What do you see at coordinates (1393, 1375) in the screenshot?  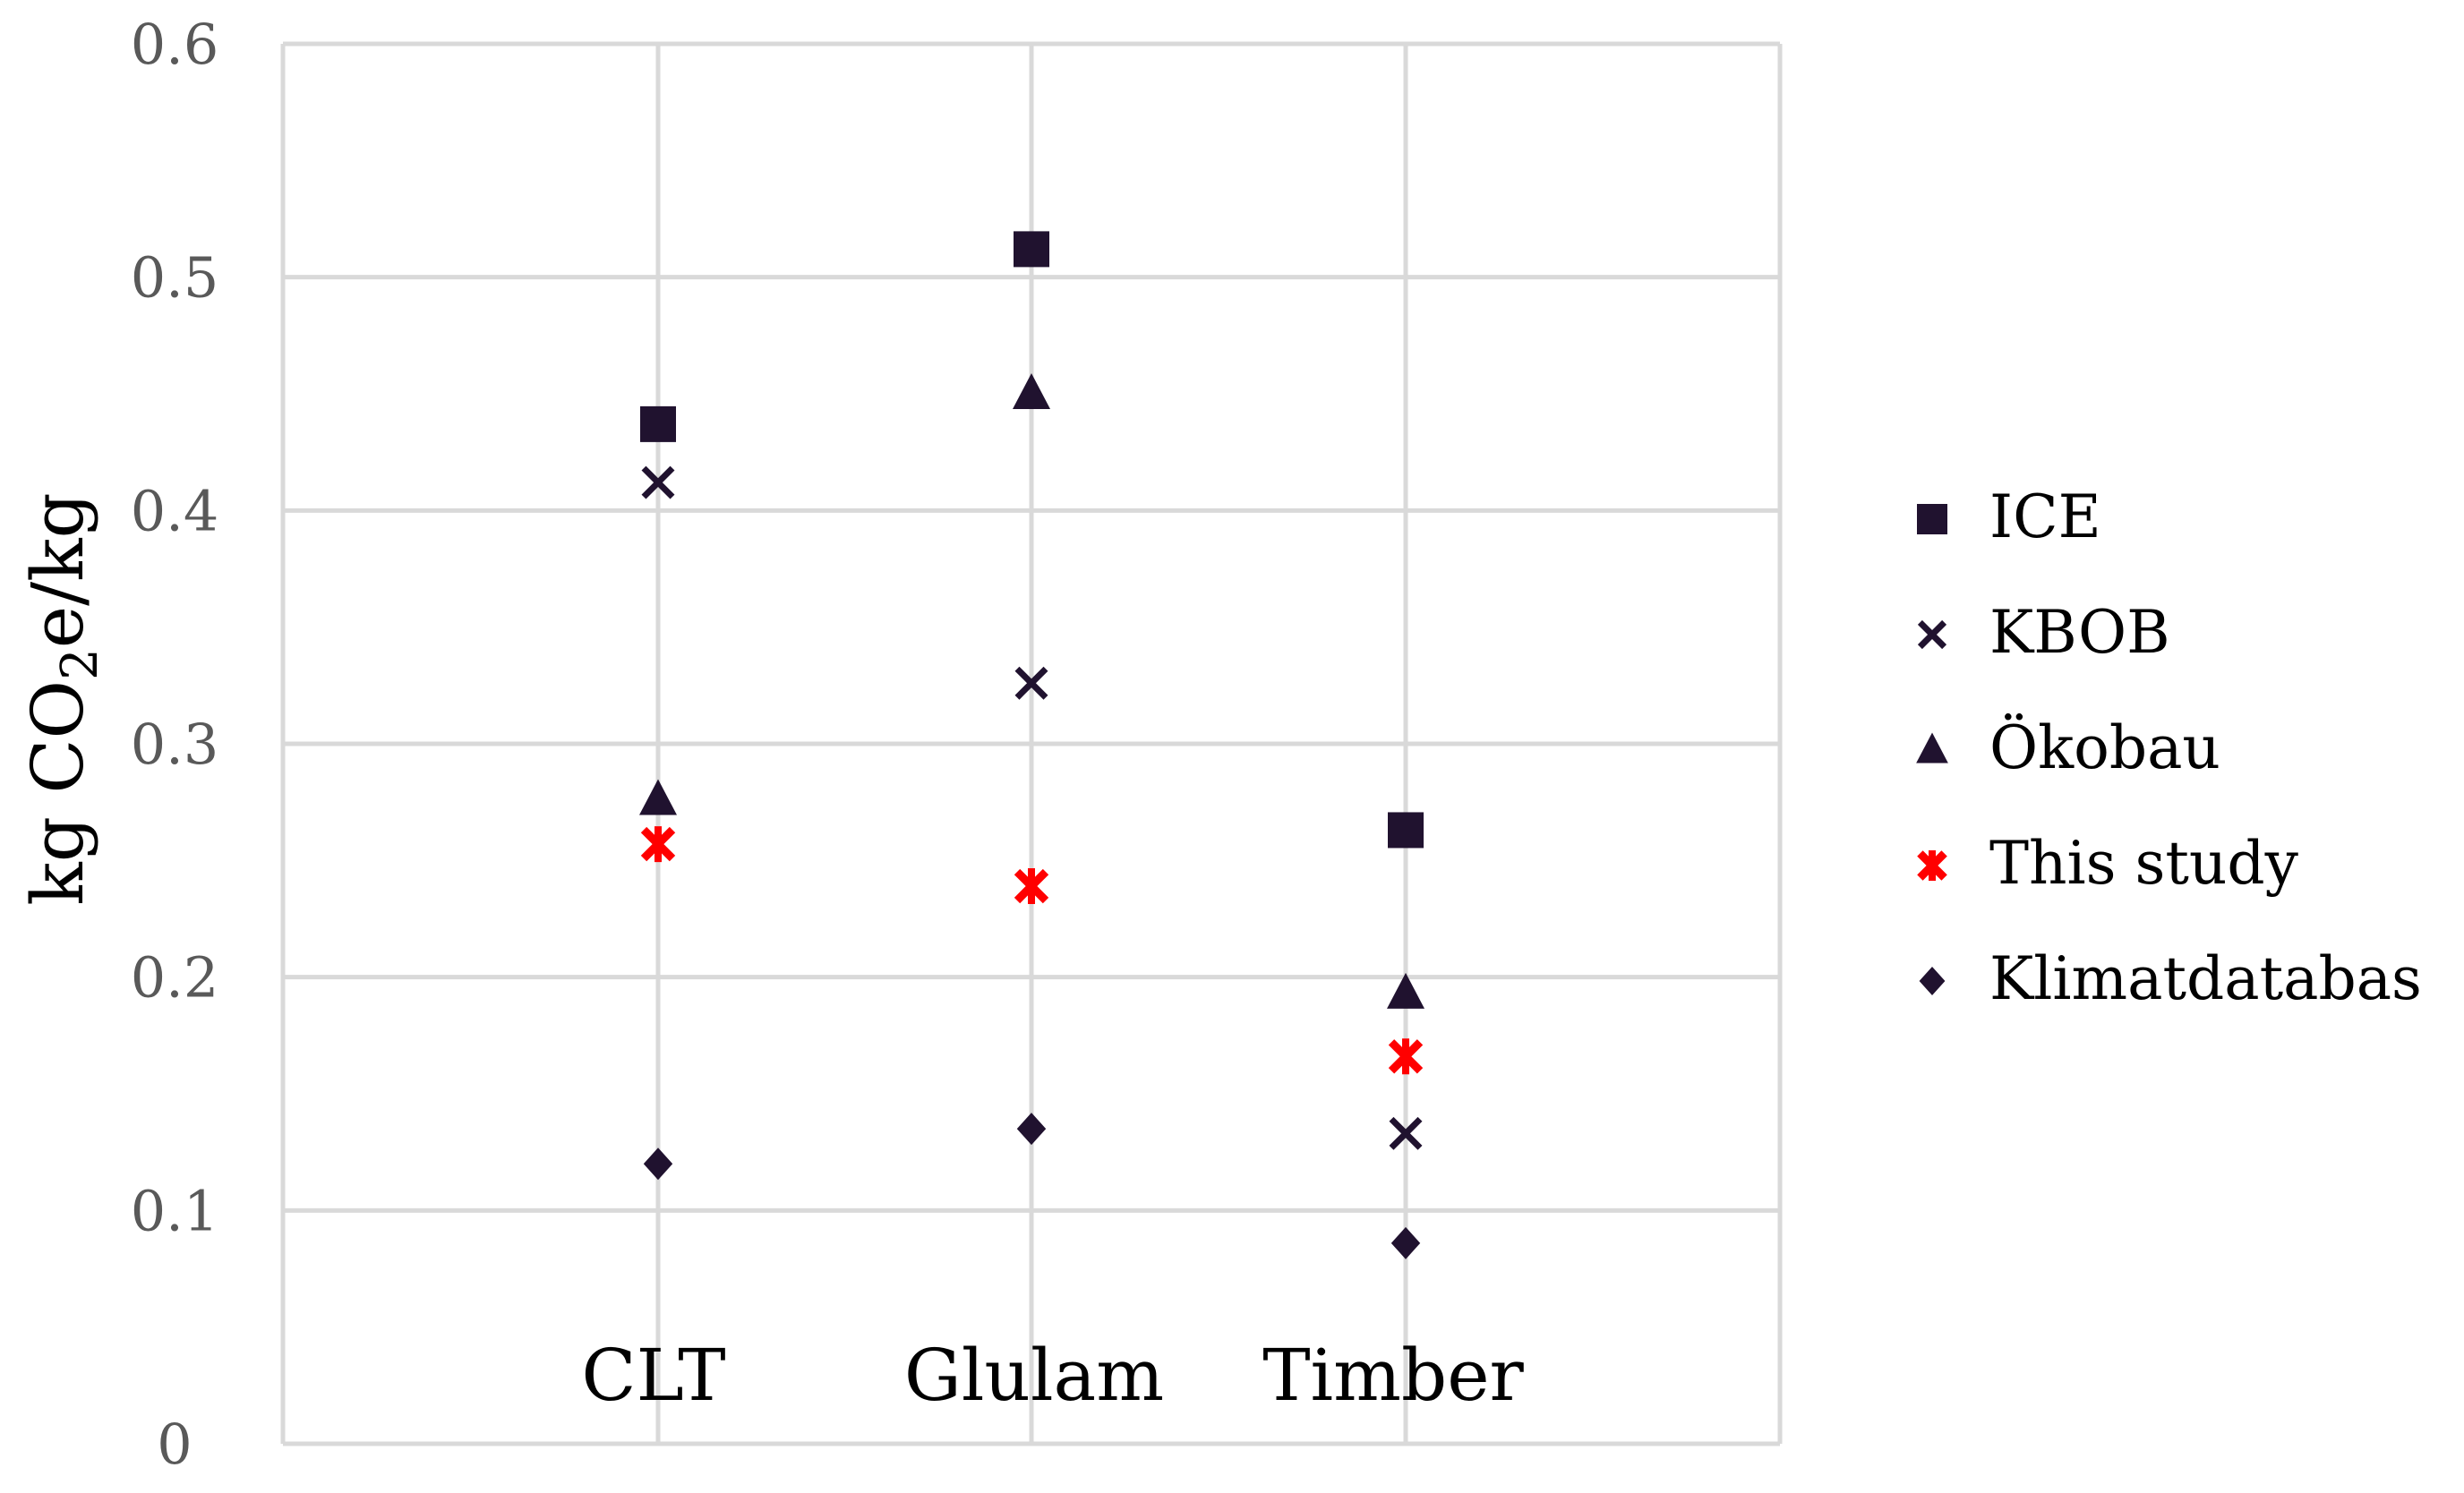 I see `category-label: Timber` at bounding box center [1393, 1375].